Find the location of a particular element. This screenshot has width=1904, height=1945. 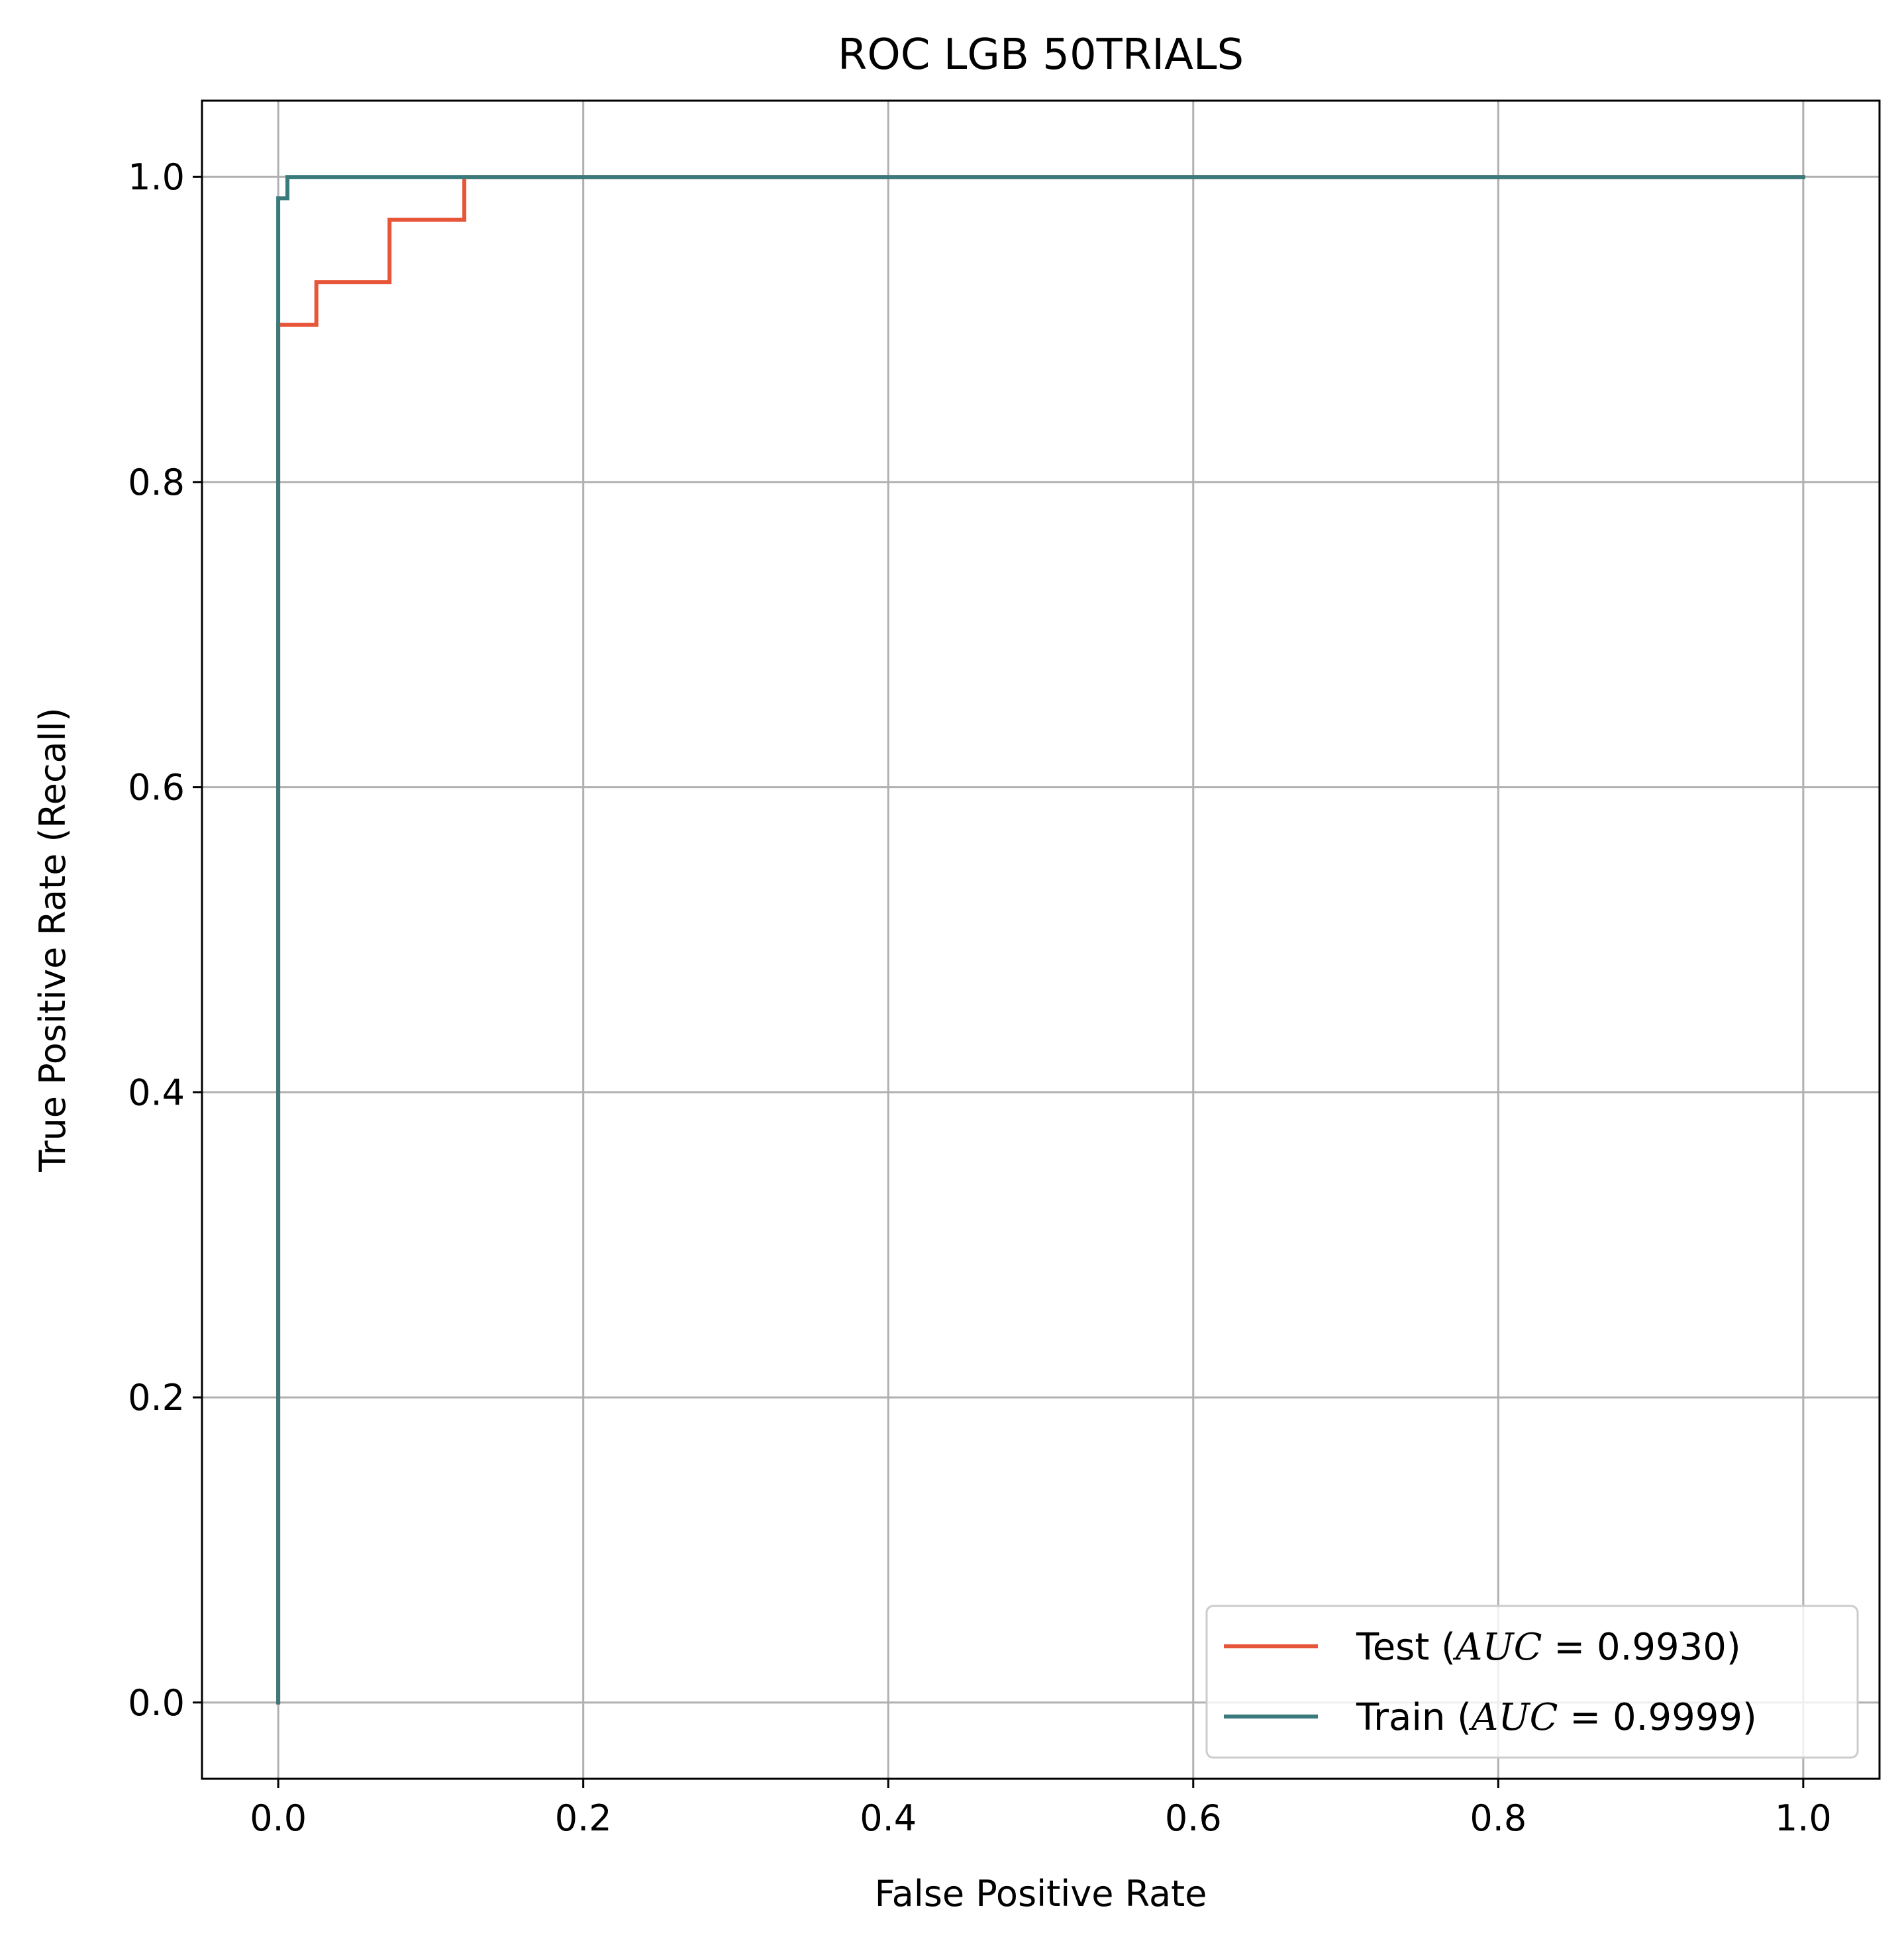

y-axis-label: True Positive Rate (Recall) is located at coordinates (53, 939).